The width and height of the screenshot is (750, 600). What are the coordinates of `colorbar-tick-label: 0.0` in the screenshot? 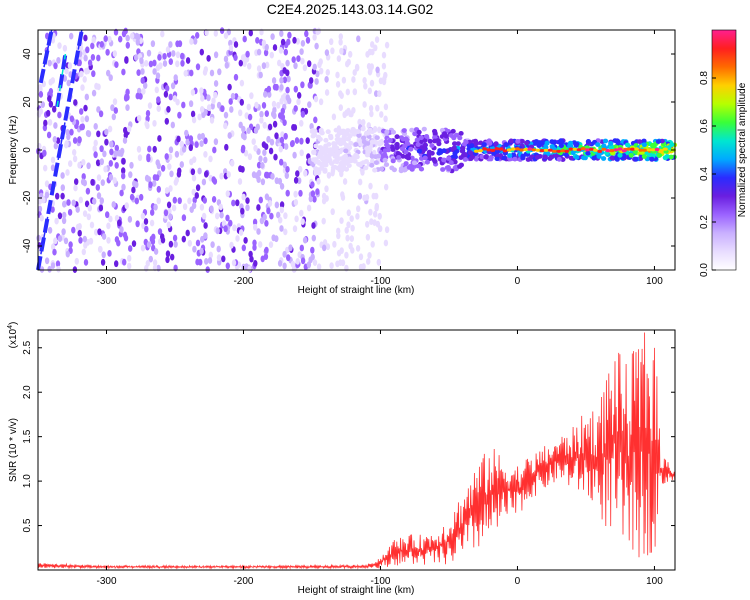 It's located at (704, 270).